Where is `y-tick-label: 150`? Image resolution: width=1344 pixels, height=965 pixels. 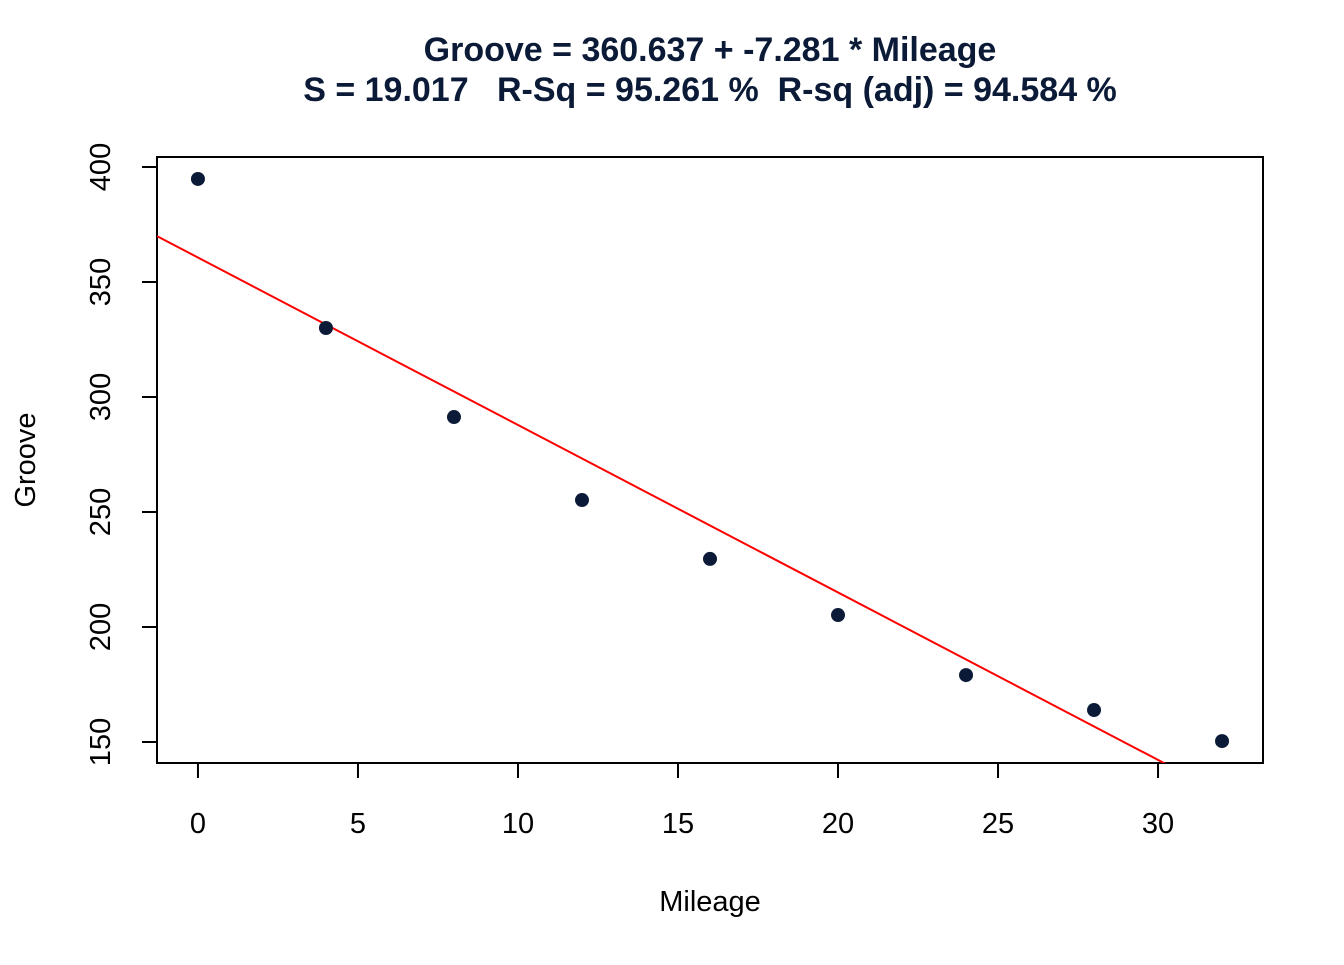 y-tick-label: 150 is located at coordinates (101, 742).